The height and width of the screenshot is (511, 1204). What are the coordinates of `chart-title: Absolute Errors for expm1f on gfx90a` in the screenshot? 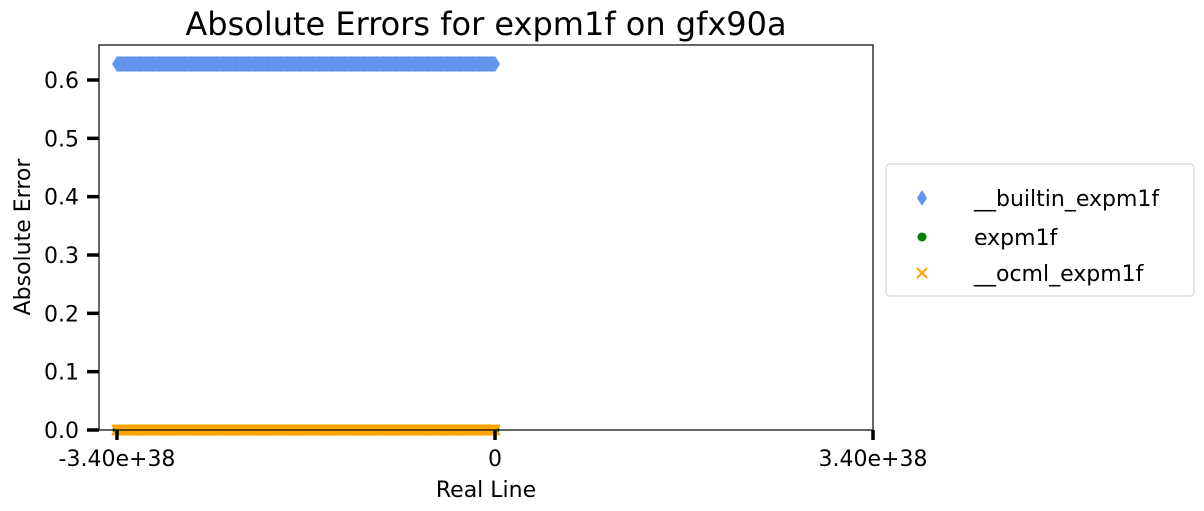 It's located at (485, 24).